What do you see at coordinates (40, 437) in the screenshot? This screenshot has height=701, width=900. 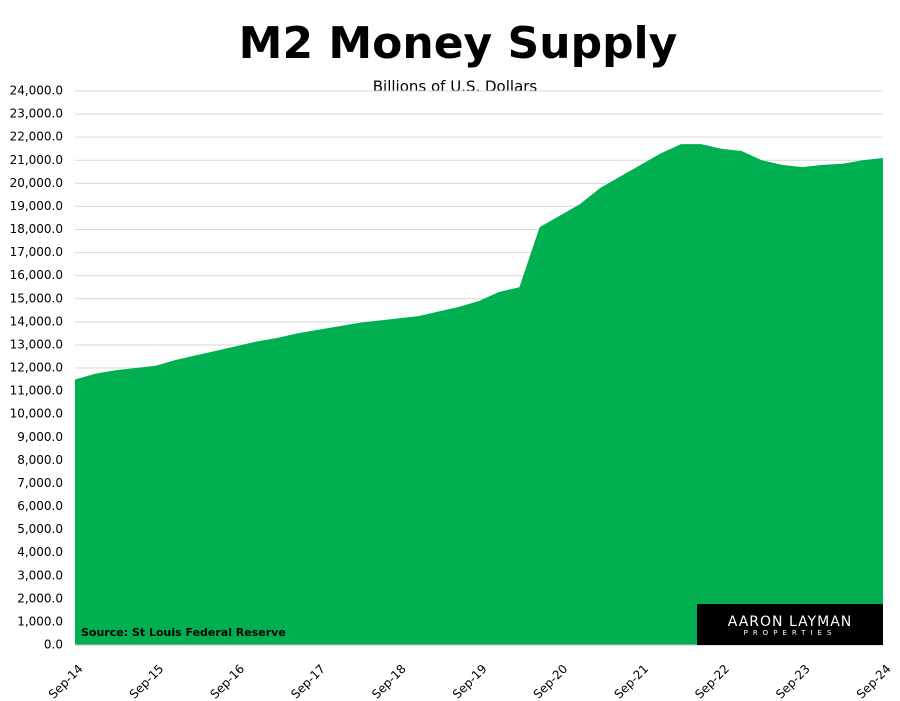 I see `y-tick-label: 9,000.0` at bounding box center [40, 437].